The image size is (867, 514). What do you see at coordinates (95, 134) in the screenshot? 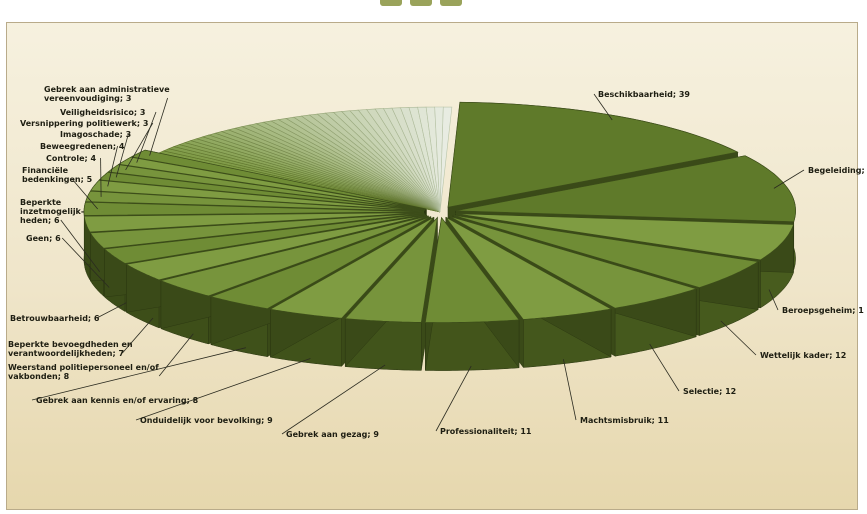
I see `slice-label: Imagoschade; 3` at bounding box center [95, 134].